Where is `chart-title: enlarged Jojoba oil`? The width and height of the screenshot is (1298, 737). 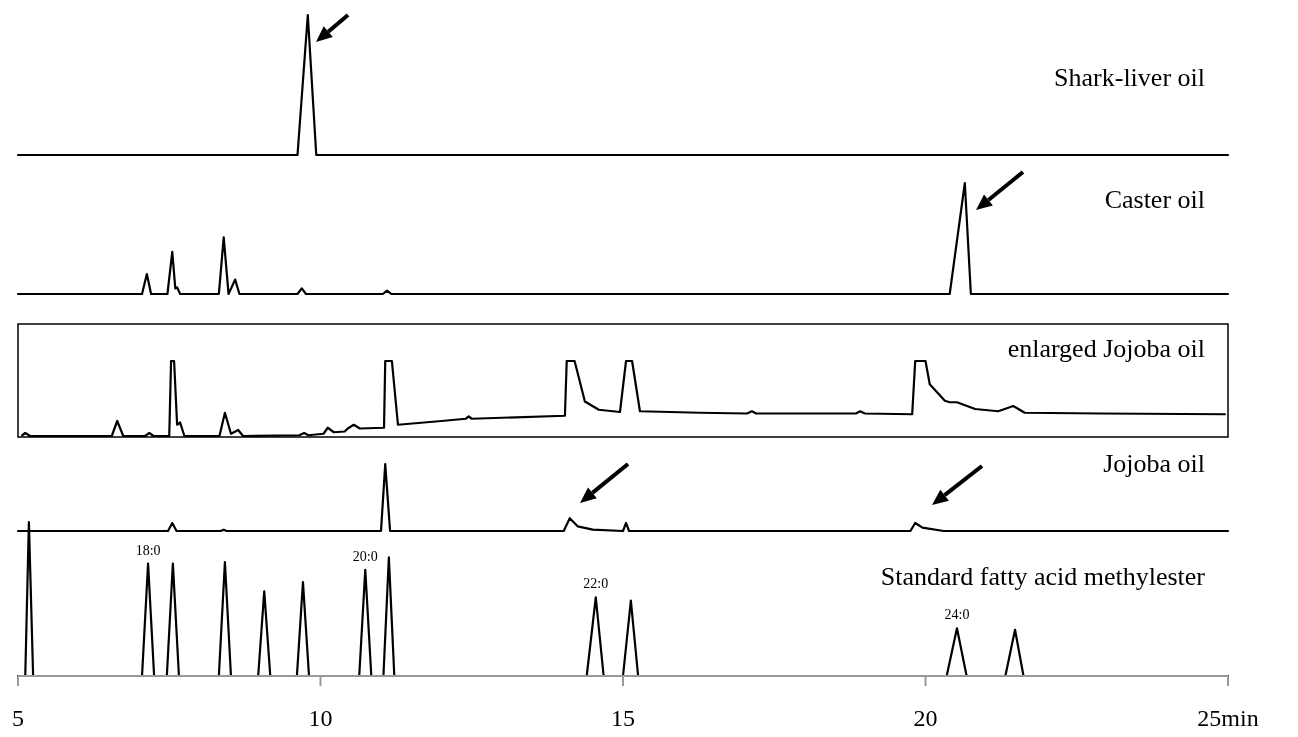
chart-title: enlarged Jojoba oil is located at coordinates (1106, 348).